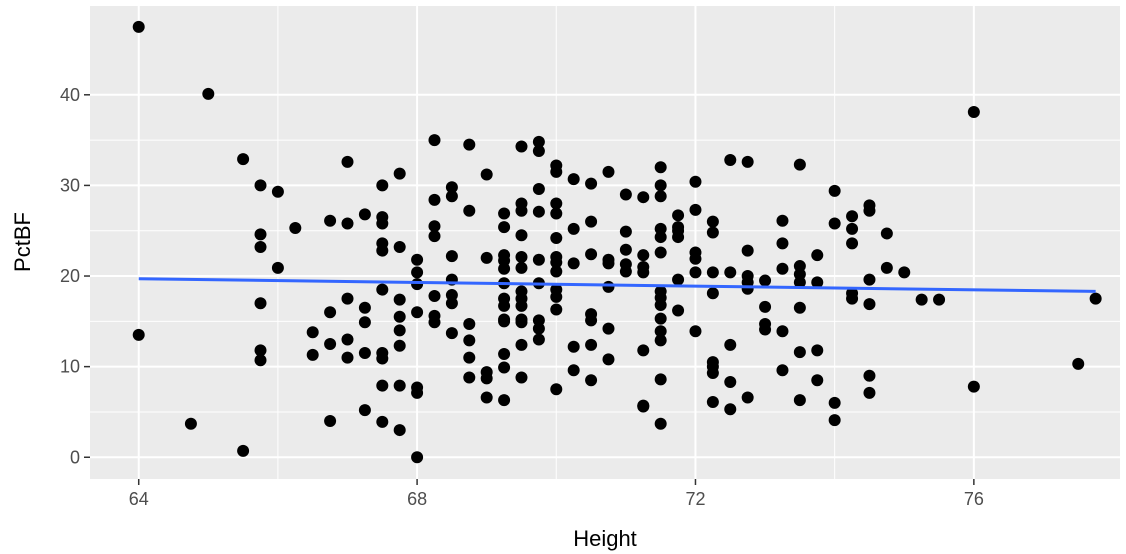  I want to click on y-tick-label: 40, so click(70, 95).